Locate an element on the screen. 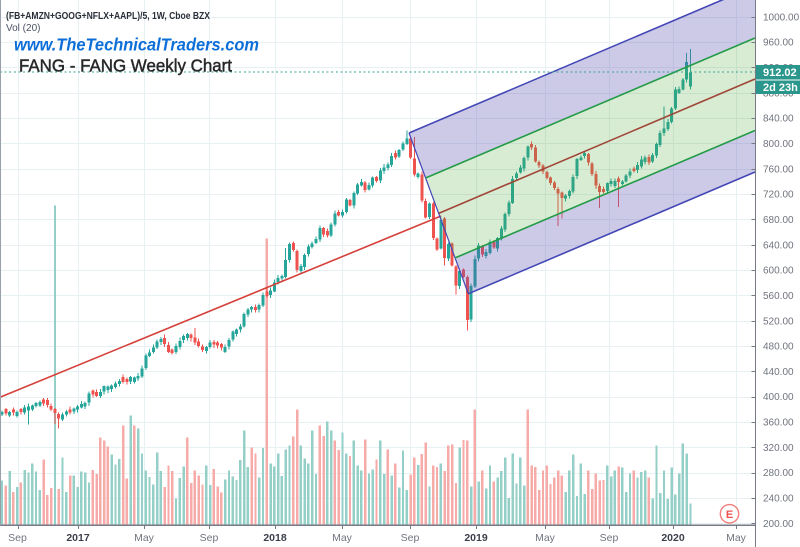 Image resolution: width=800 pixels, height=547 pixels. svg-text: 2018 is located at coordinates (275, 538).